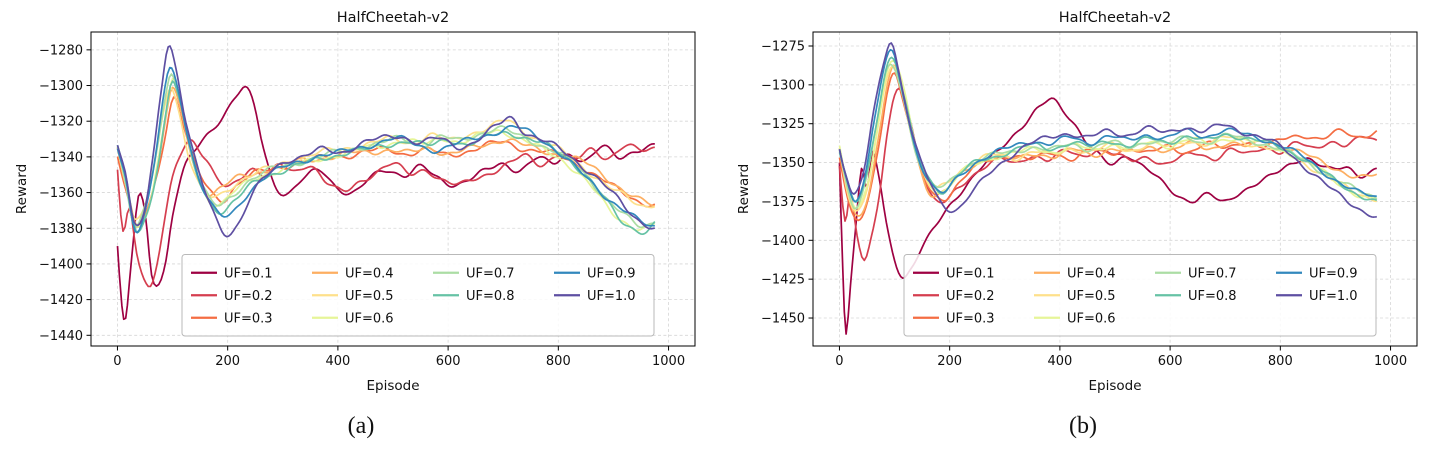 The height and width of the screenshot is (454, 1444). Describe the element at coordinates (783, 319) in the screenshot. I see `y-tick-label: −1450` at that location.